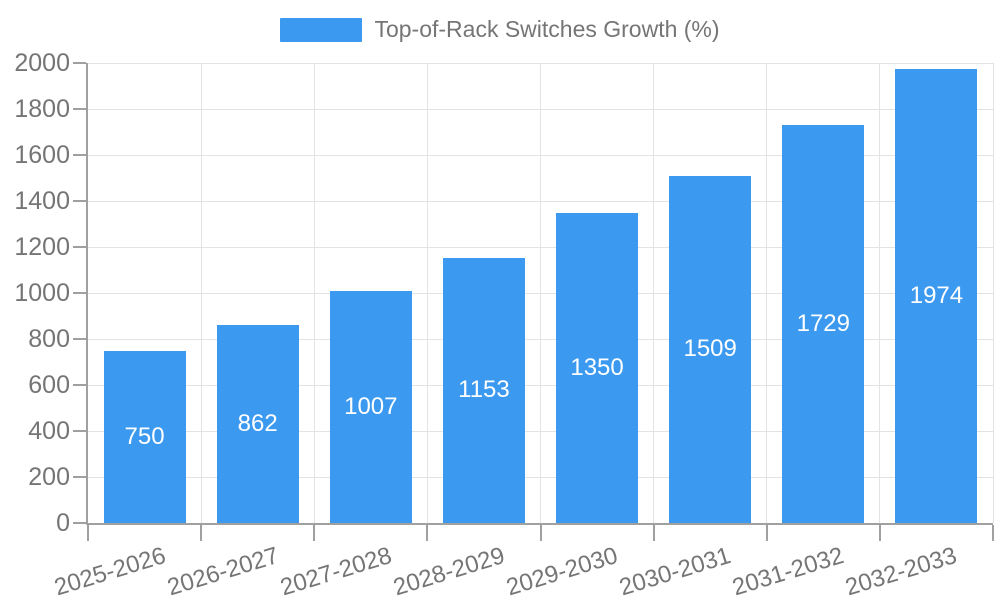 This screenshot has height=600, width=1000. I want to click on y-axis-label: 2000, so click(42, 63).